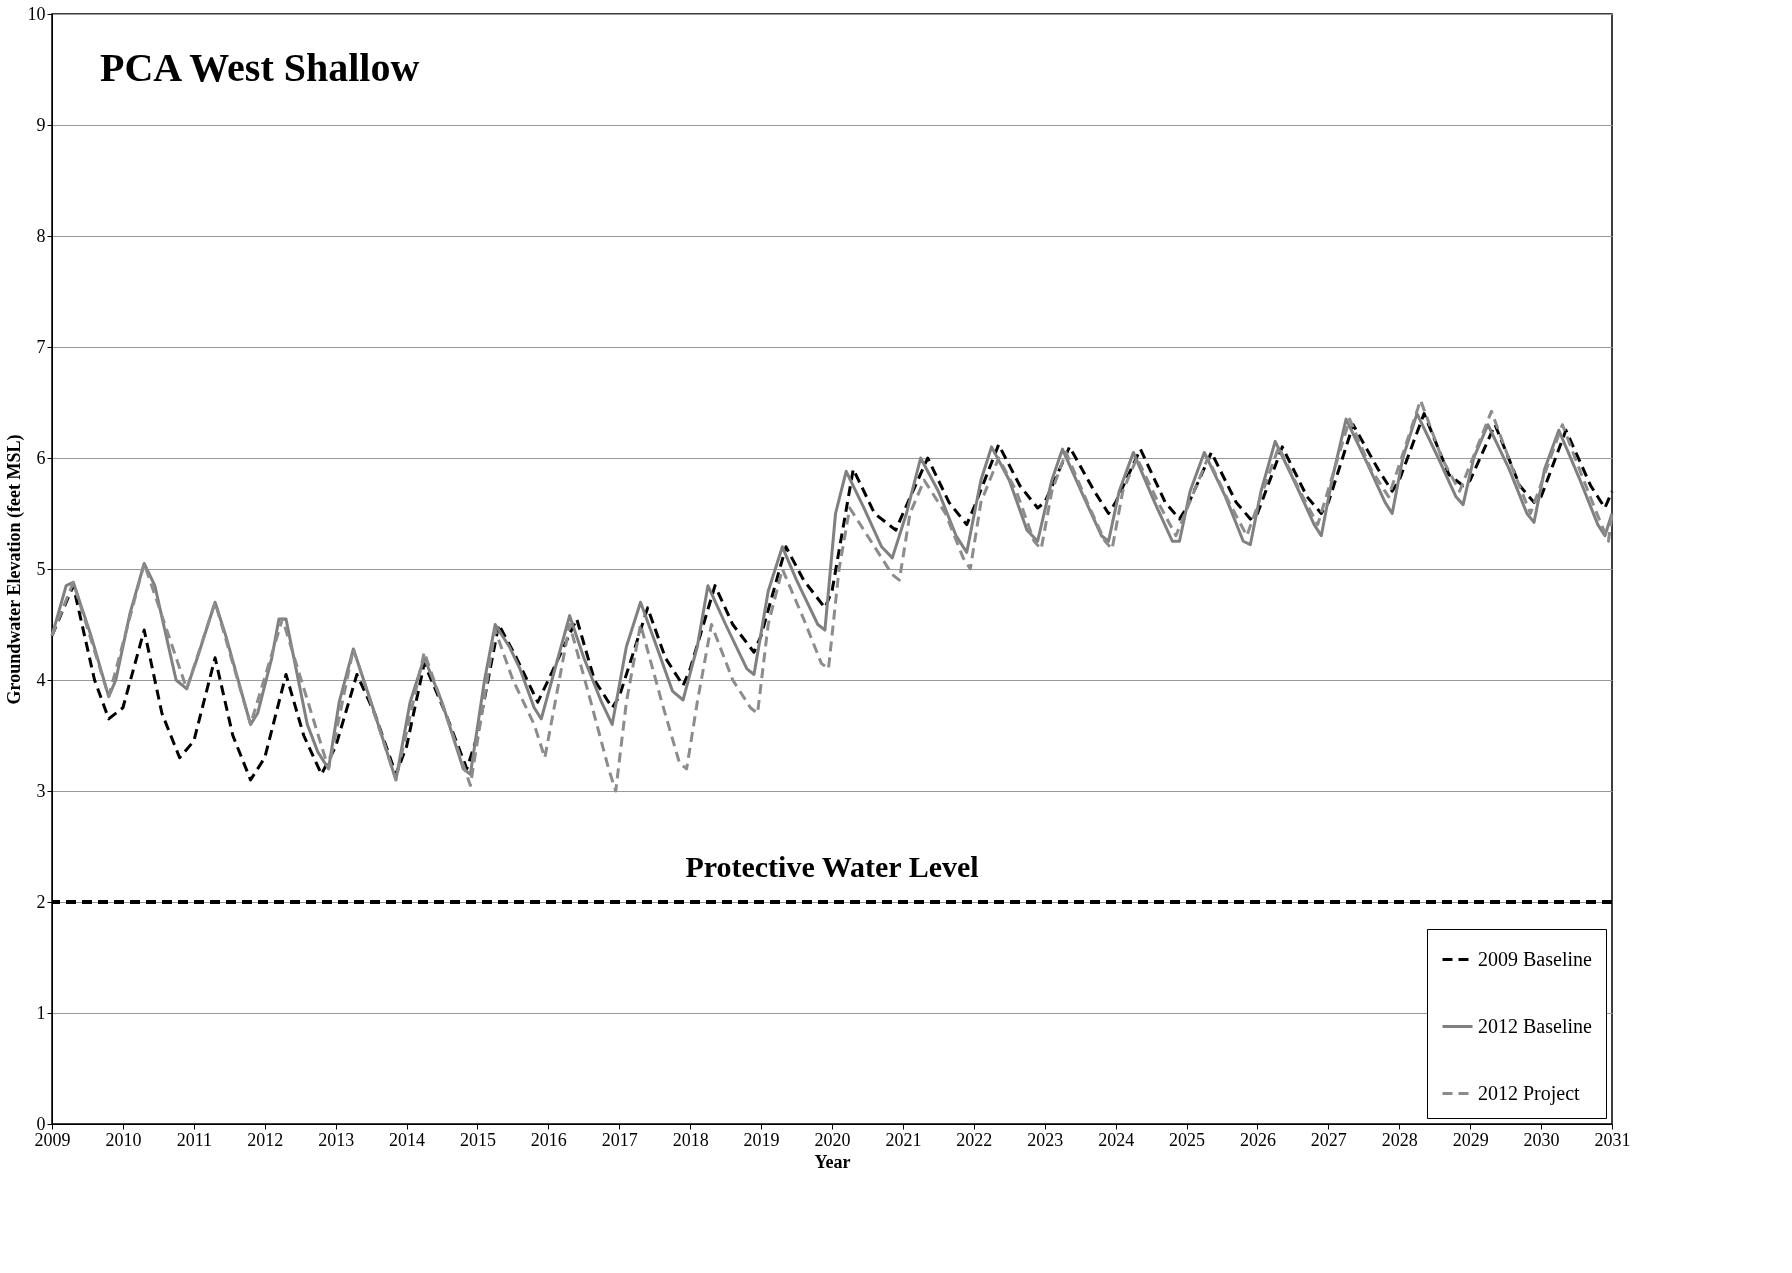 The height and width of the screenshot is (1273, 1792). I want to click on y-tick-label: 9, so click(41, 124).